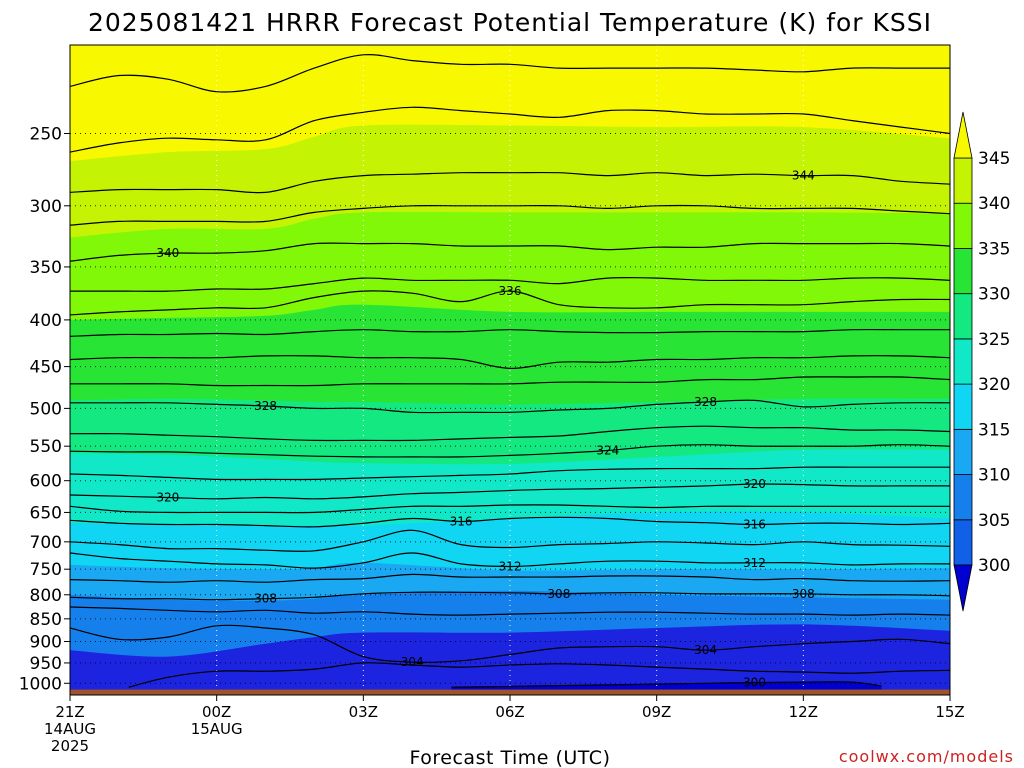 This screenshot has width=1024, height=768. I want to click on y-tick-label: 950, so click(46, 664).